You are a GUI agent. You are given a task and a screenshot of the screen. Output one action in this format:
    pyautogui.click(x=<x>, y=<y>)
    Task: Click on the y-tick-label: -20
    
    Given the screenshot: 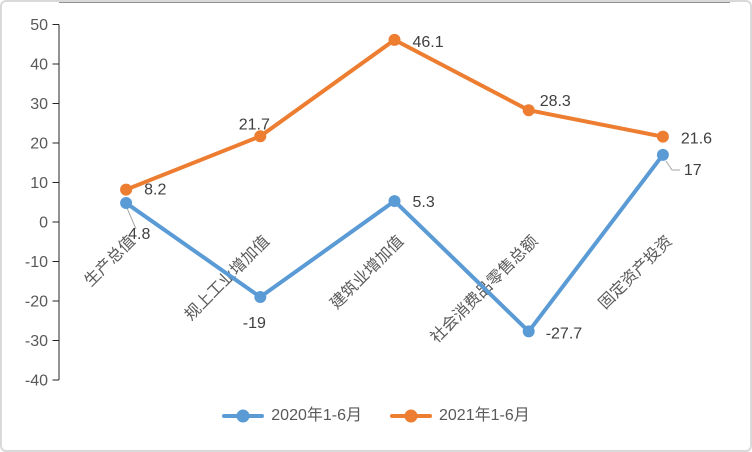 What is the action you would take?
    pyautogui.click(x=36, y=302)
    